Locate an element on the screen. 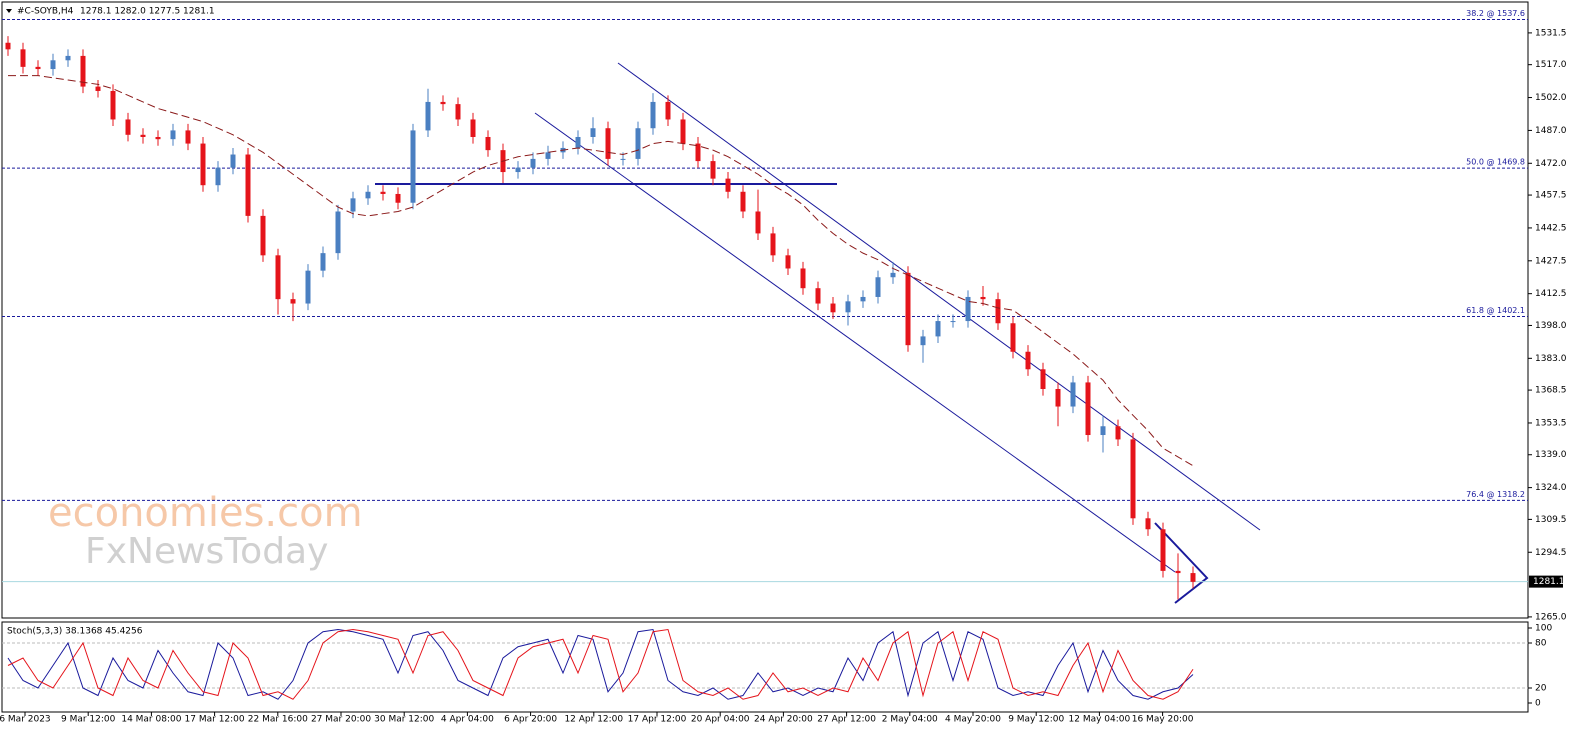 Image resolution: width=1596 pixels, height=743 pixels. y-tick-label: 1265.0 is located at coordinates (1551, 617).